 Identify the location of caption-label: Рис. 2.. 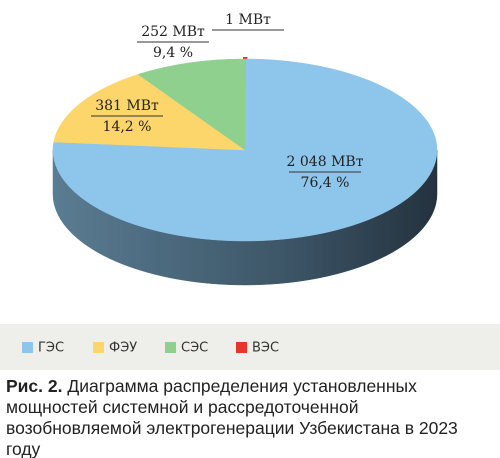
(34, 386).